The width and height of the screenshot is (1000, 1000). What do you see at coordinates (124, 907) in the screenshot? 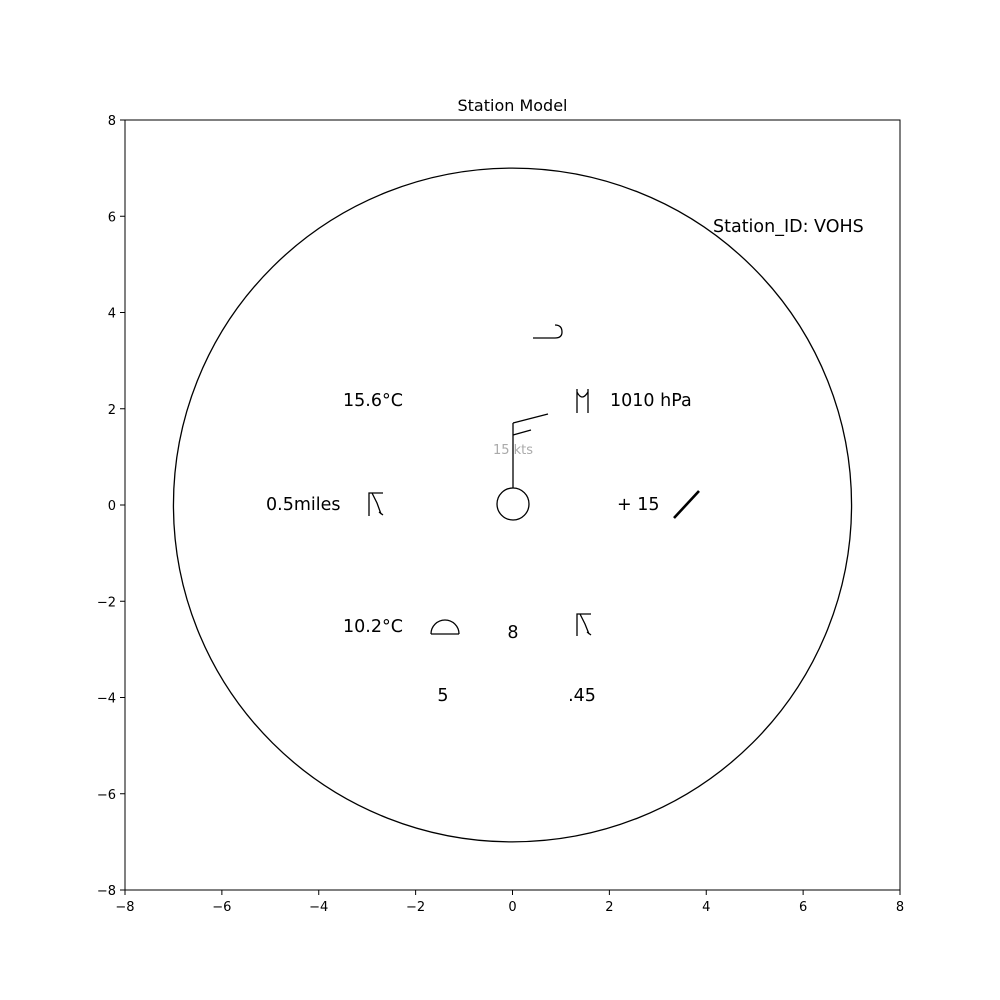
I see `x-tick-label: −8` at bounding box center [124, 907].